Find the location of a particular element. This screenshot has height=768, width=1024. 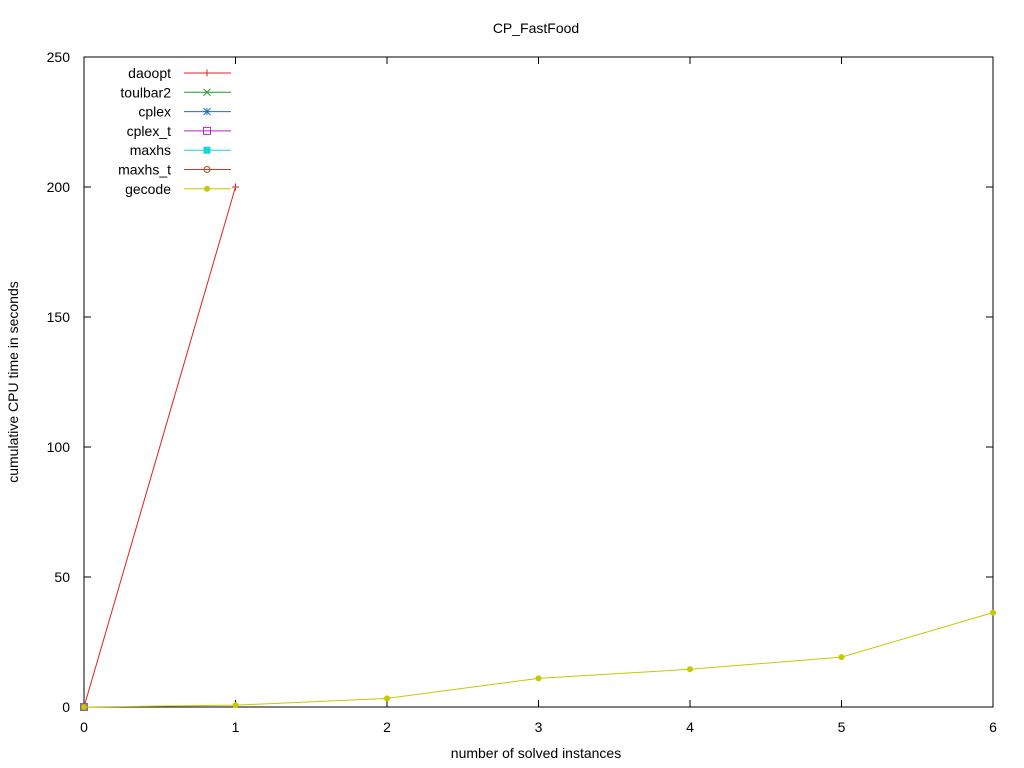

y-tick-label: 100 is located at coordinates (59, 447).